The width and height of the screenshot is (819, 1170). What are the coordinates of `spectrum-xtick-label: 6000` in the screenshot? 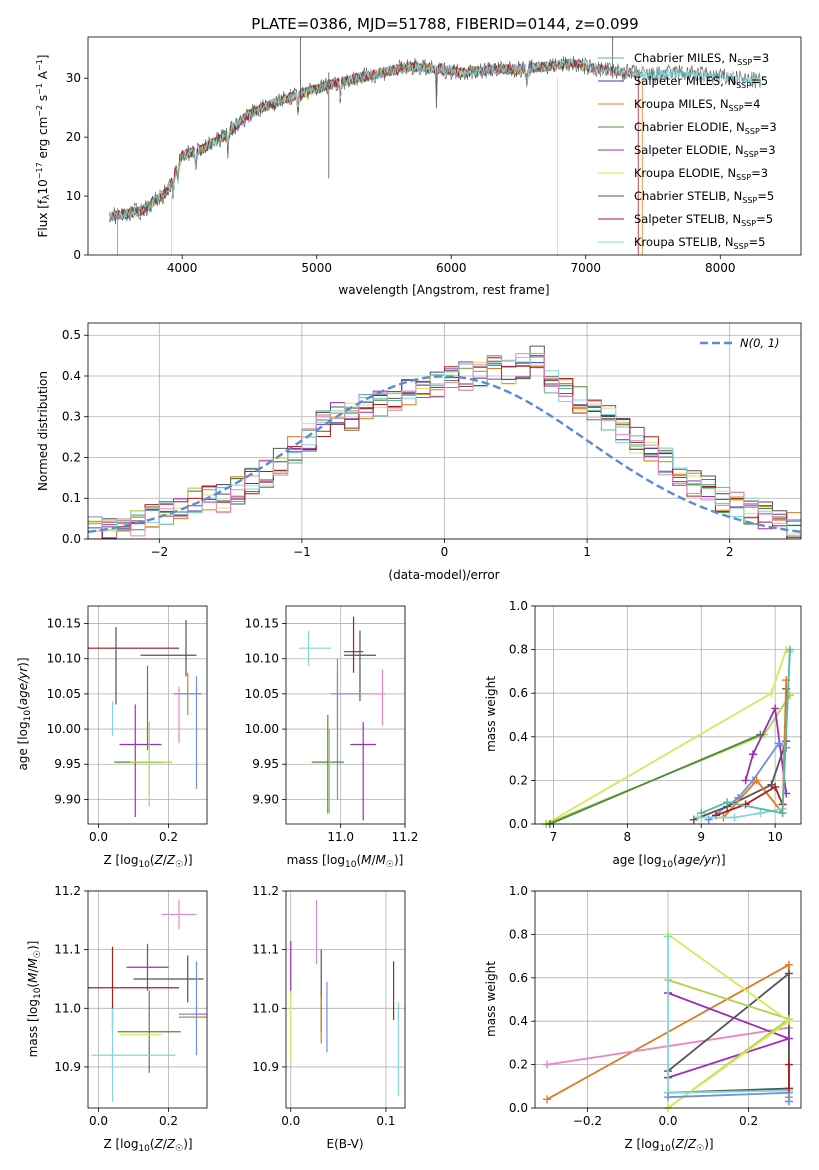 It's located at (451, 268).